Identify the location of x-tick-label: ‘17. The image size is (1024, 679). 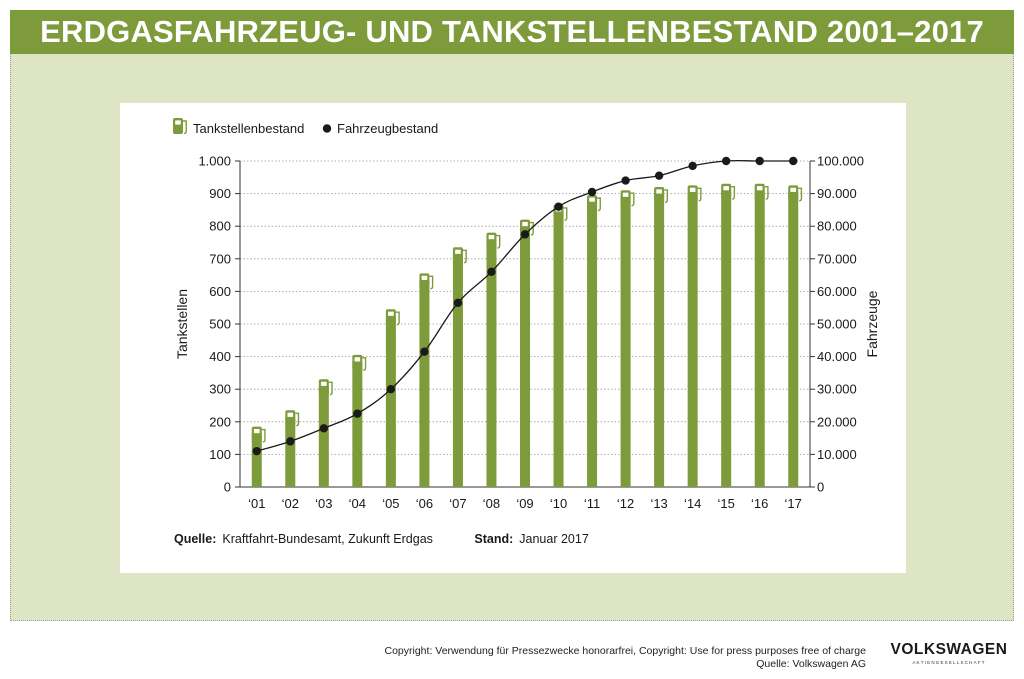
(793, 503).